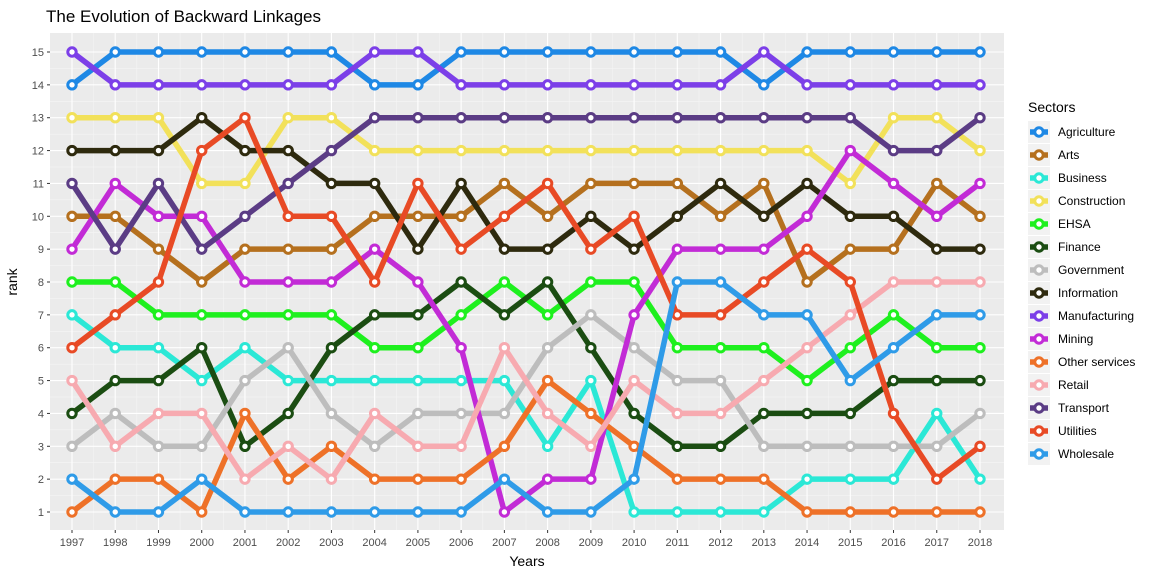 The height and width of the screenshot is (576, 1152). Describe the element at coordinates (634, 543) in the screenshot. I see `x-tick-label: 2010` at that location.